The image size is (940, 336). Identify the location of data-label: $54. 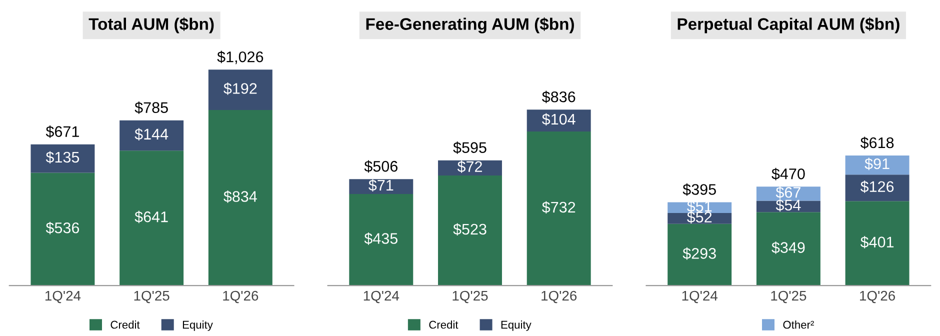
(788, 205).